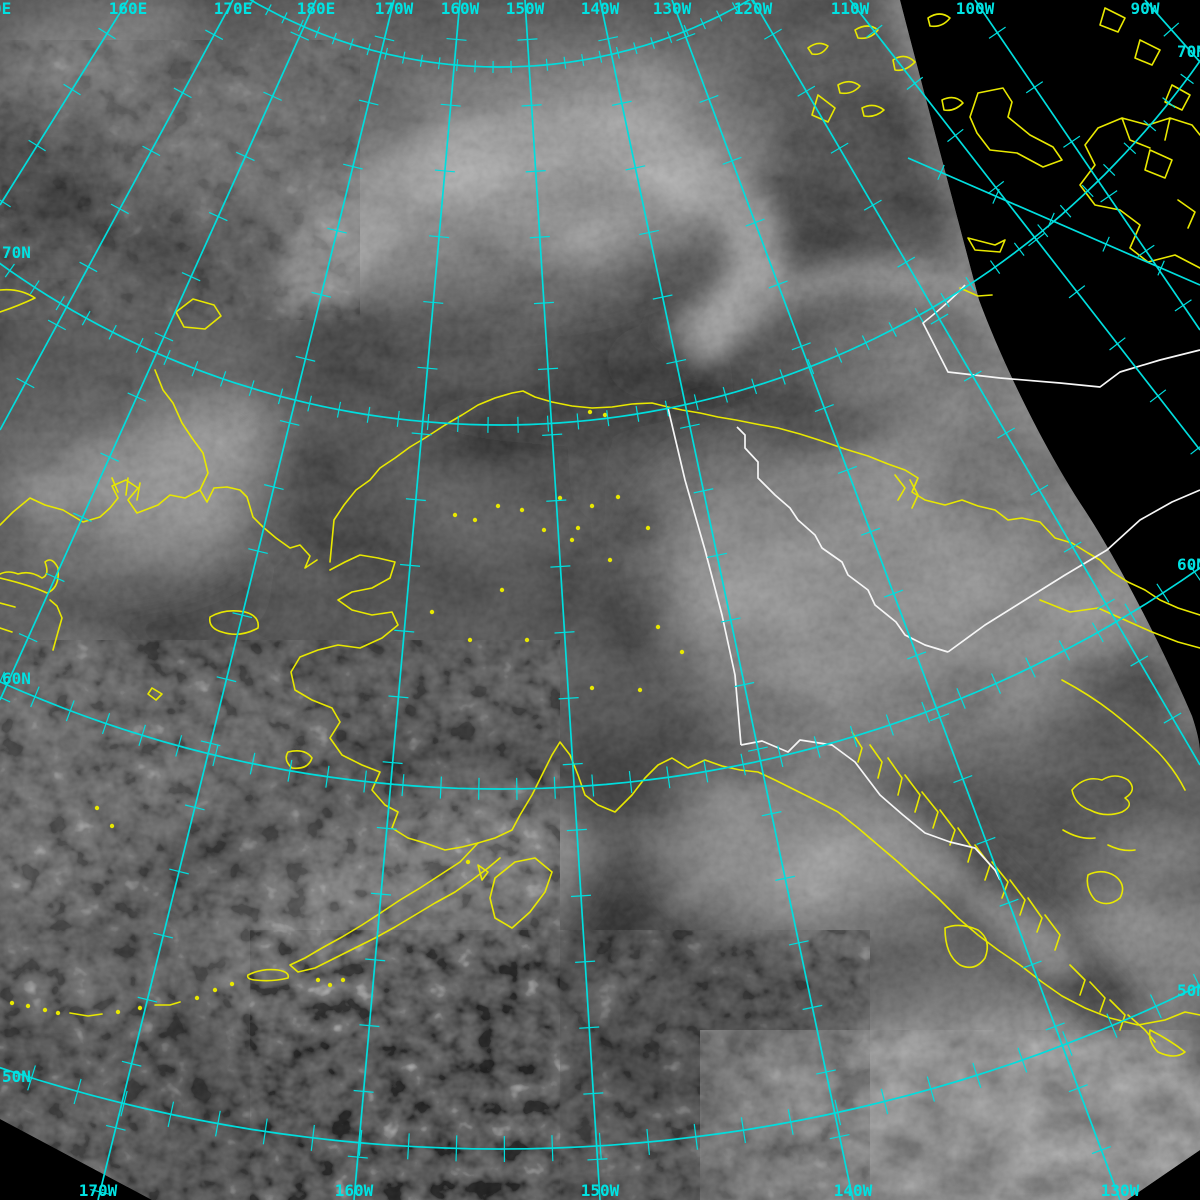 This screenshot has width=1200, height=1200. Describe the element at coordinates (672, 9) in the screenshot. I see `lon-label-top-130W: 130W` at that location.